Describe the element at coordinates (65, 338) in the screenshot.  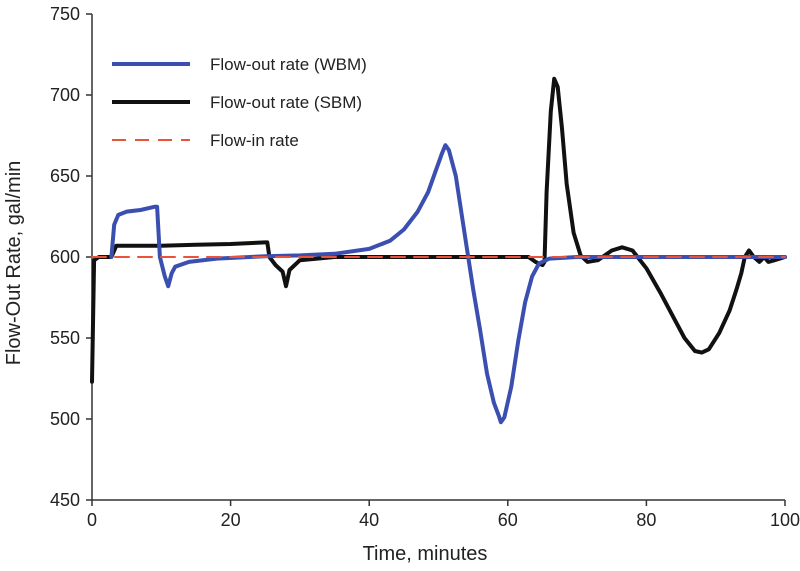
I see `y-tick-label: 550` at that location.